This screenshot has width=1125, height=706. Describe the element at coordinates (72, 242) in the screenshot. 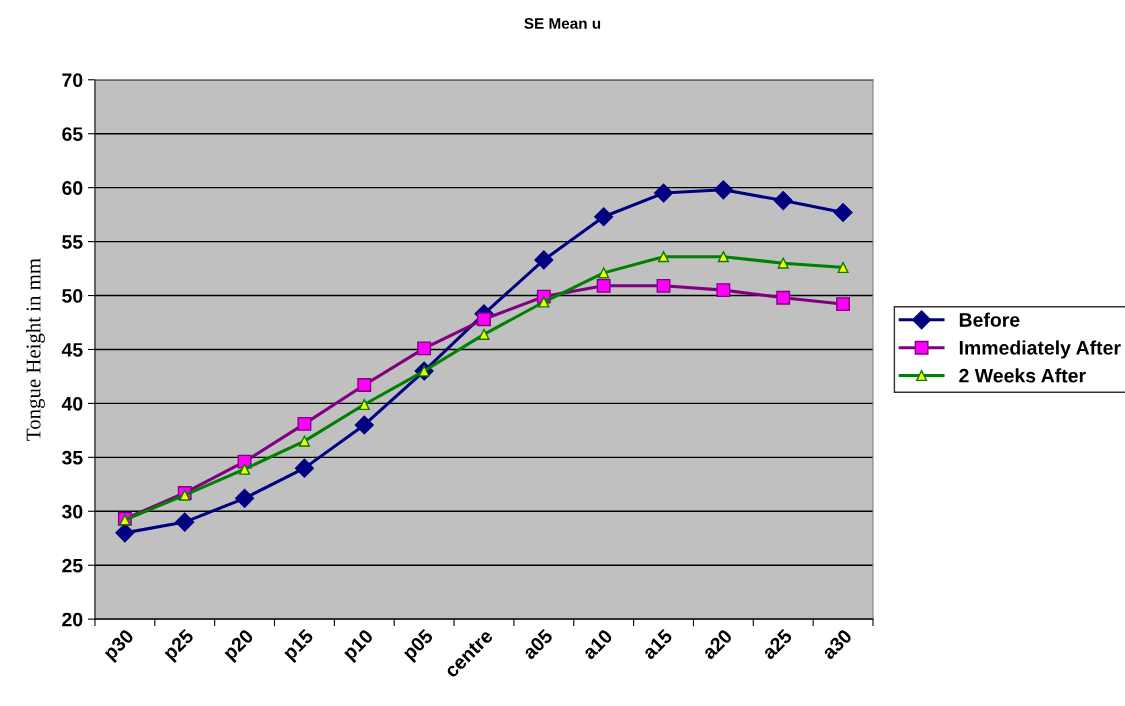

I see `y-tick-label: 55` at that location.